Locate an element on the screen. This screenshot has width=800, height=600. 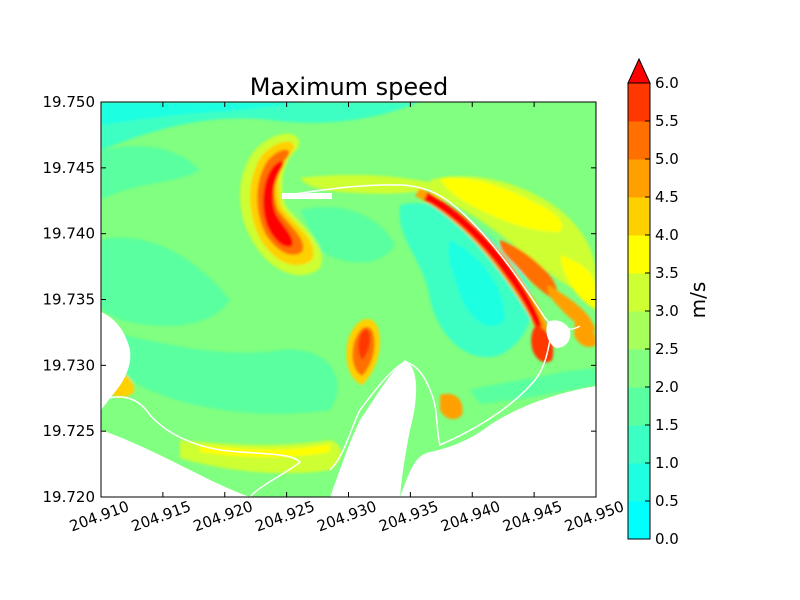
colorbar-tick-label: 5.5 is located at coordinates (667, 121).